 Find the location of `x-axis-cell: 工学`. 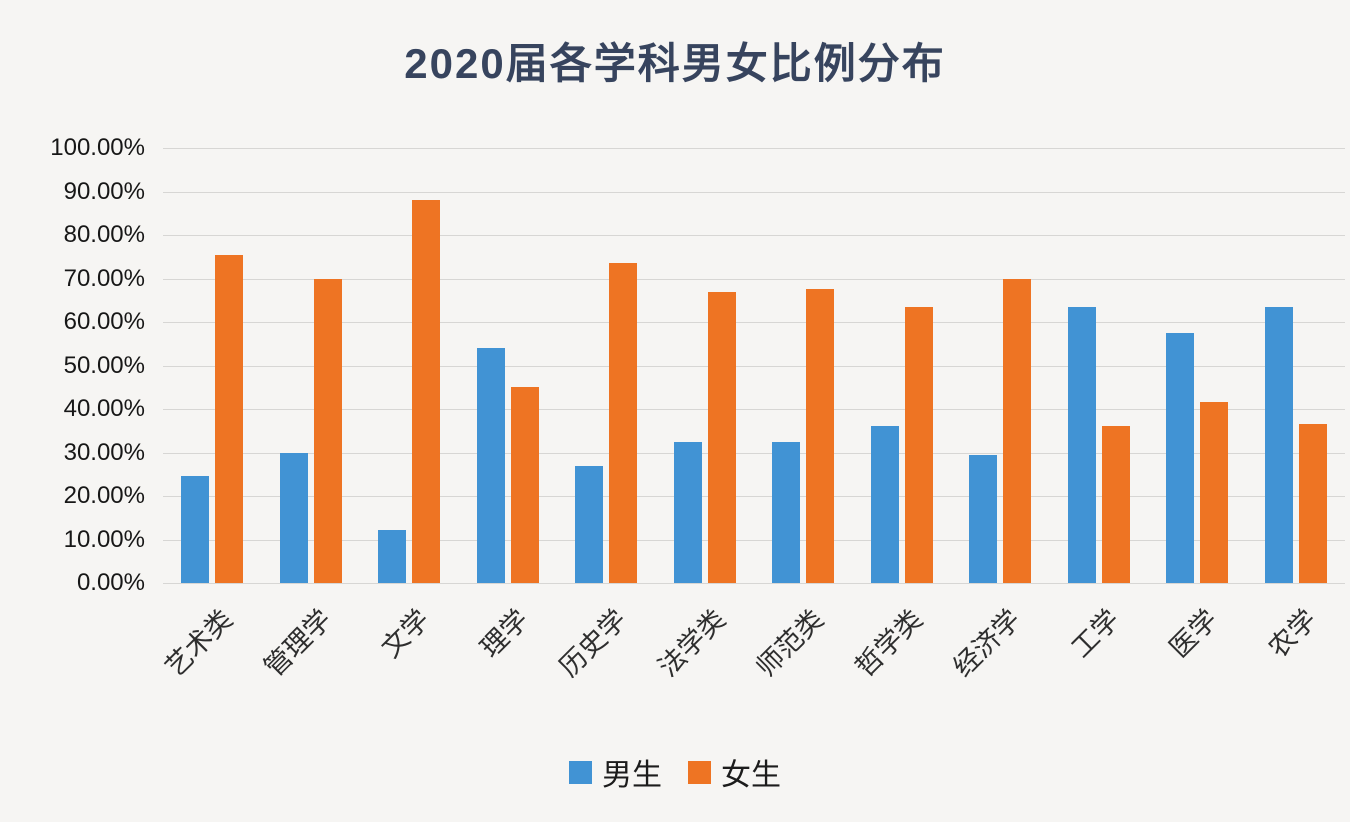

x-axis-cell: 工学 is located at coordinates (1099, 648).